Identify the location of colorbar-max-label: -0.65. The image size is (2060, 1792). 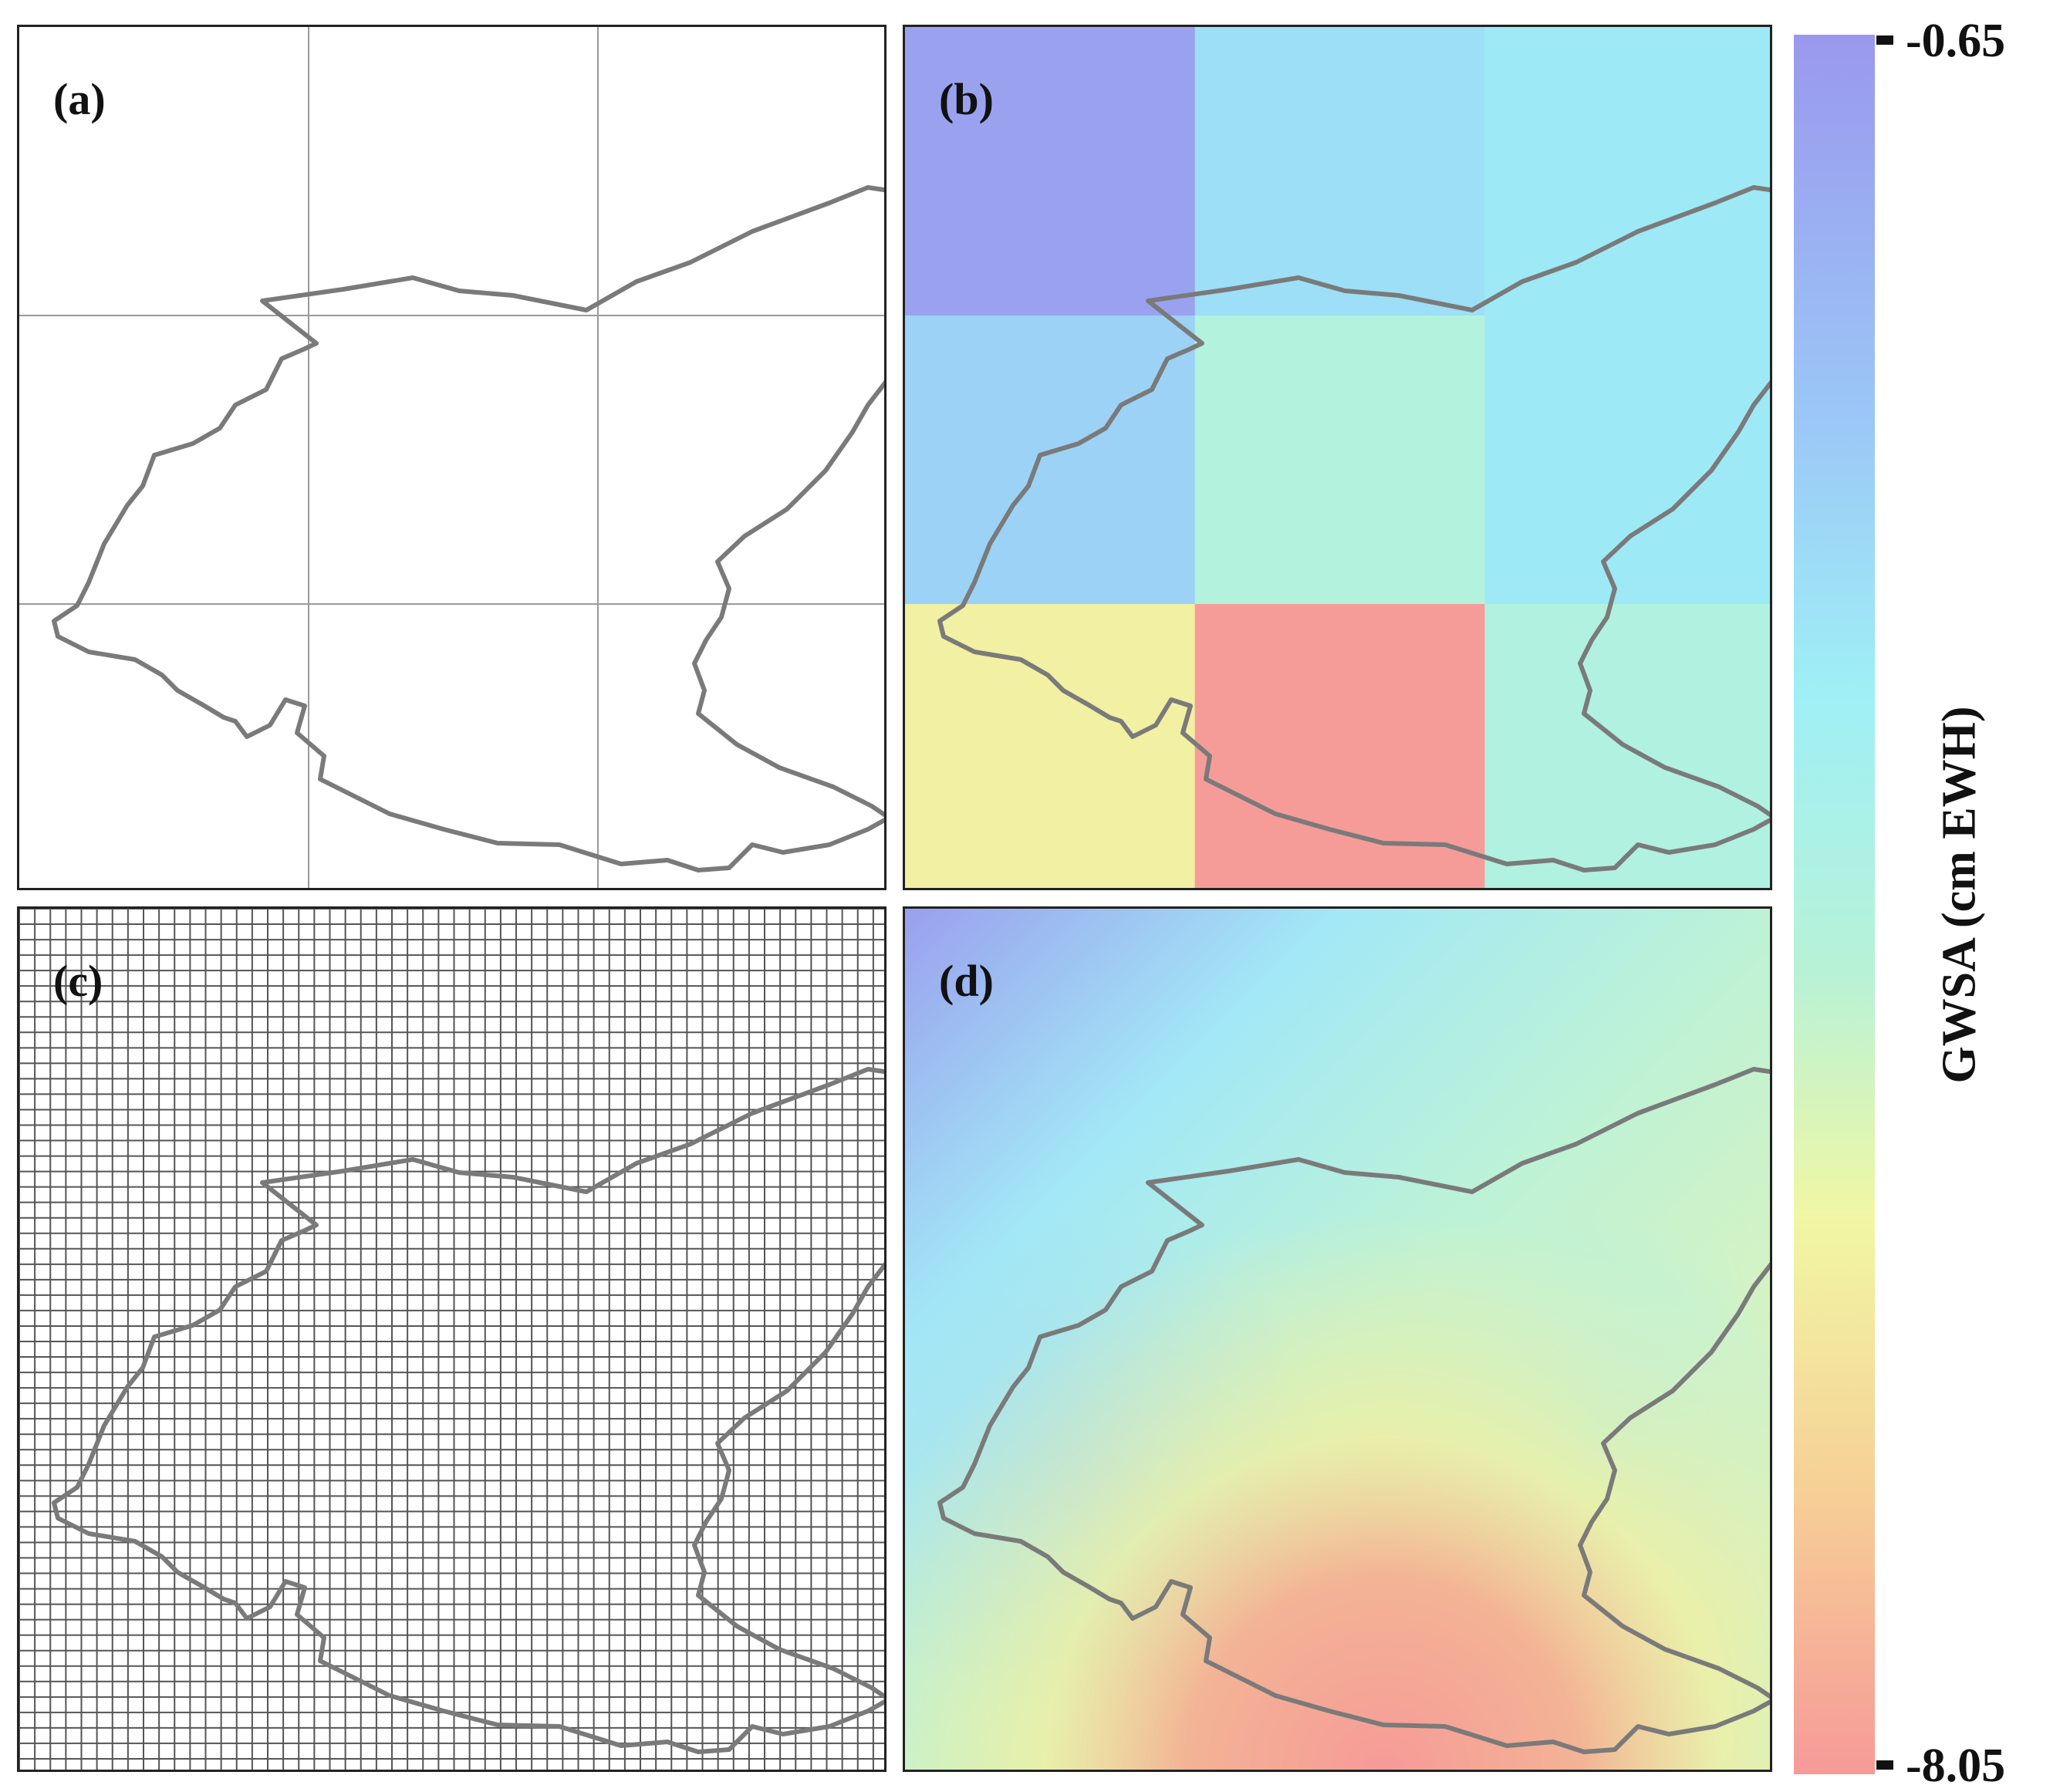
(1956, 41).